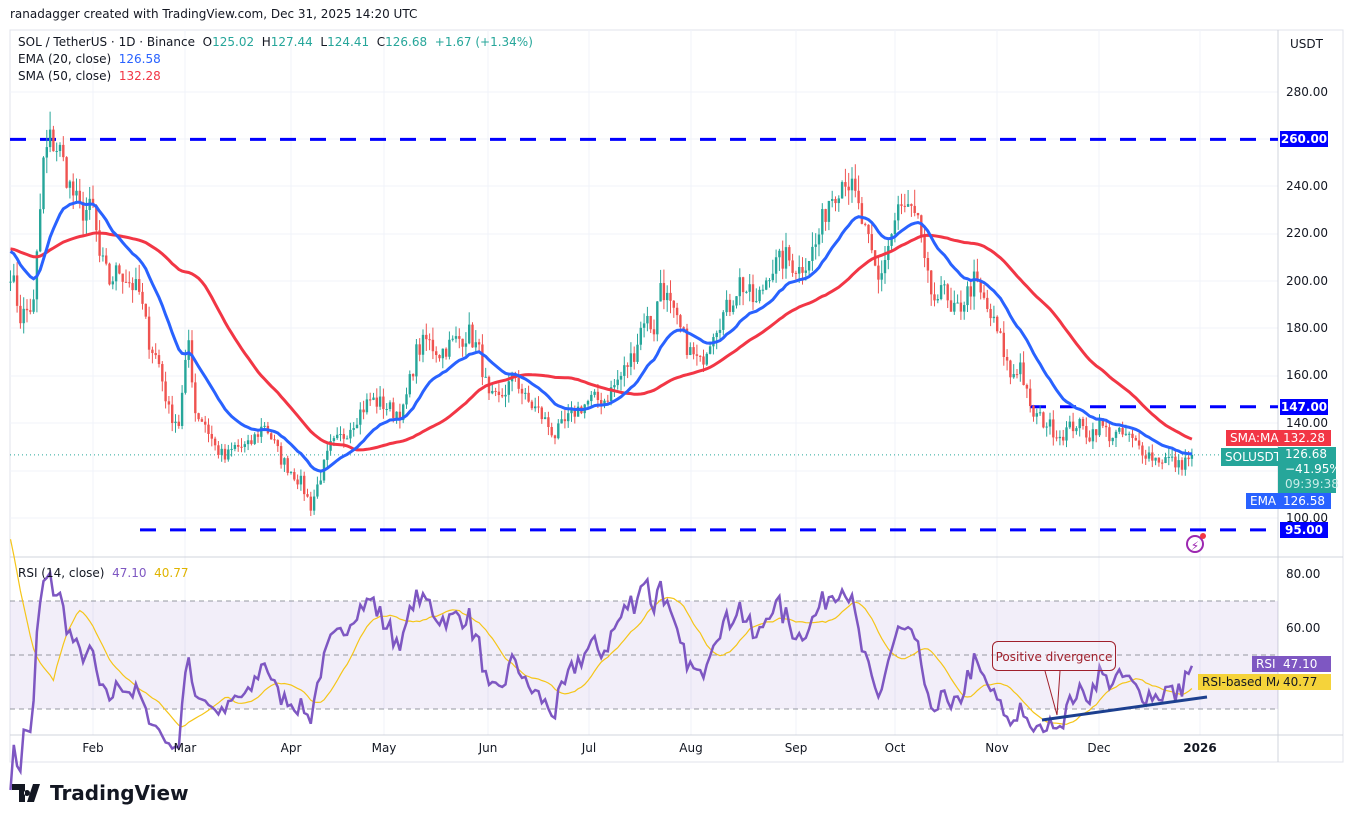 The height and width of the screenshot is (823, 1353). I want to click on tradingview-logo: TradingView, so click(100, 793).